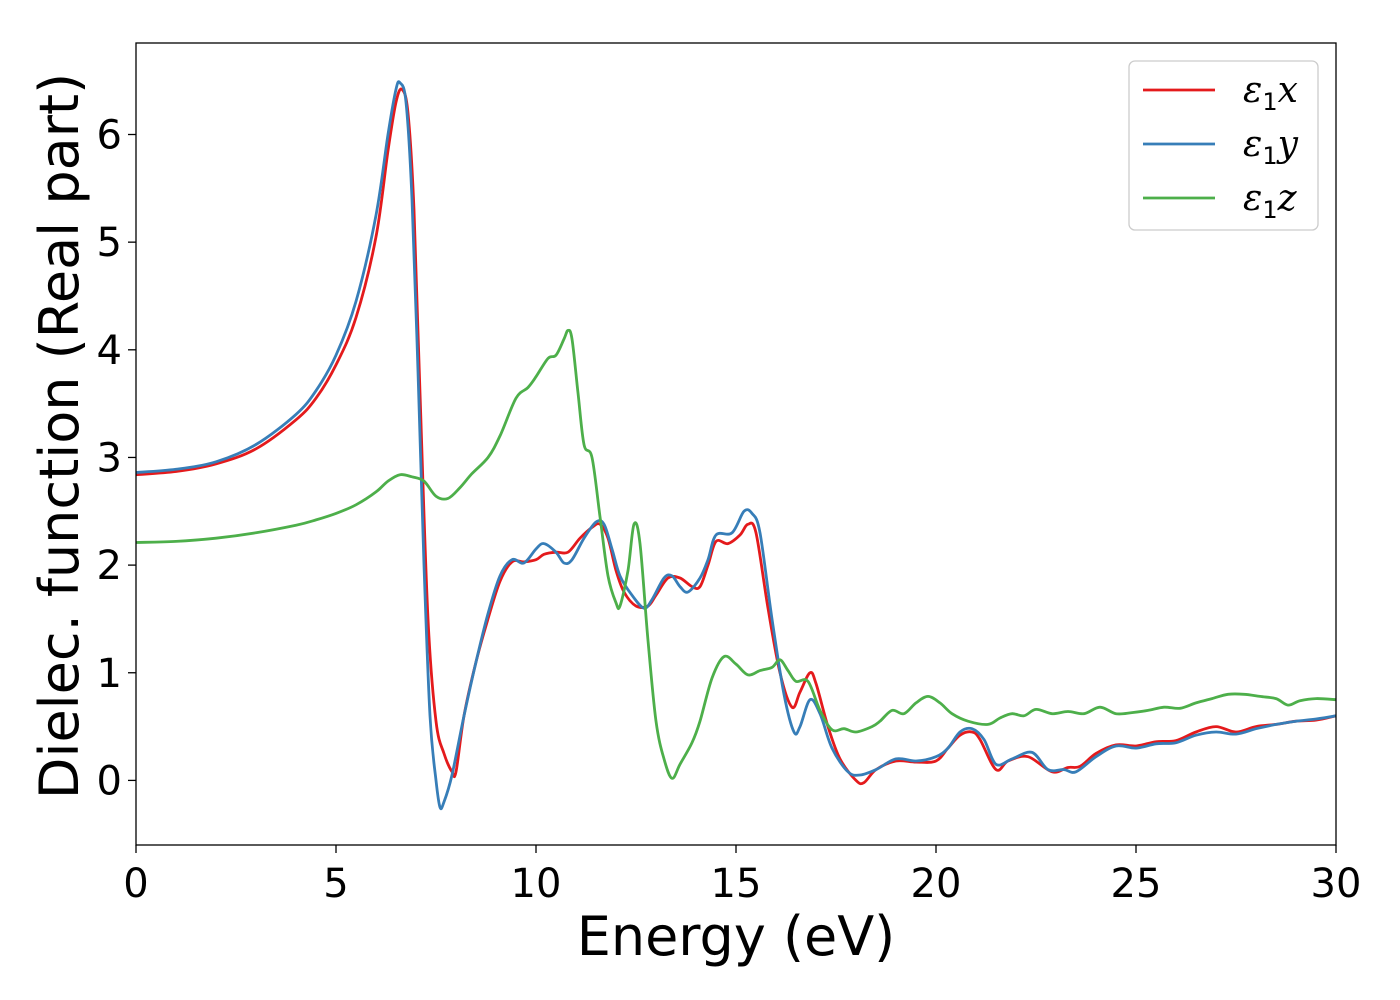  I want to click on legend-box, so click(1223, 145).